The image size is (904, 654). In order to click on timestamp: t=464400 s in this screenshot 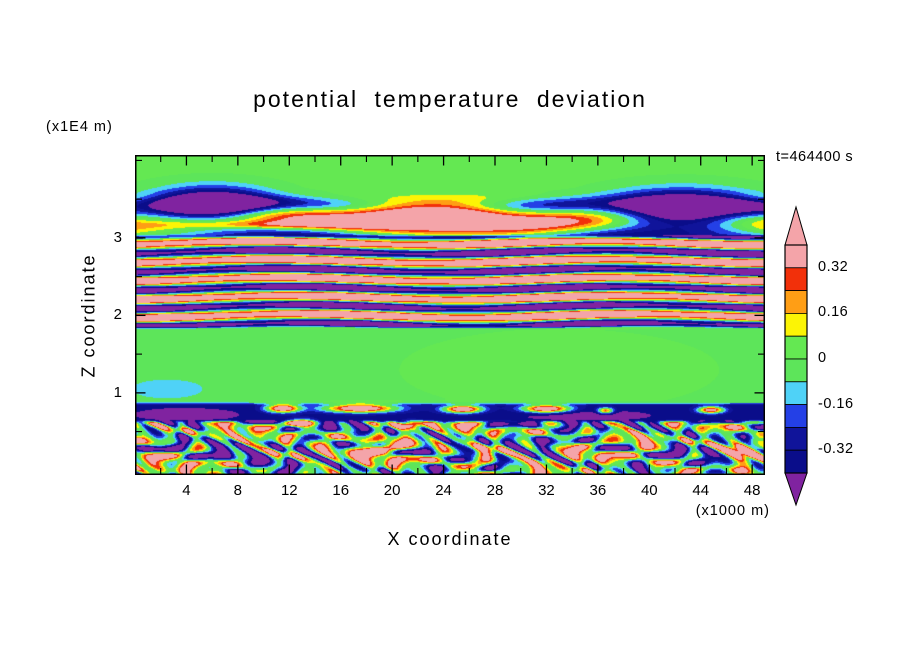, I will do `click(815, 157)`.